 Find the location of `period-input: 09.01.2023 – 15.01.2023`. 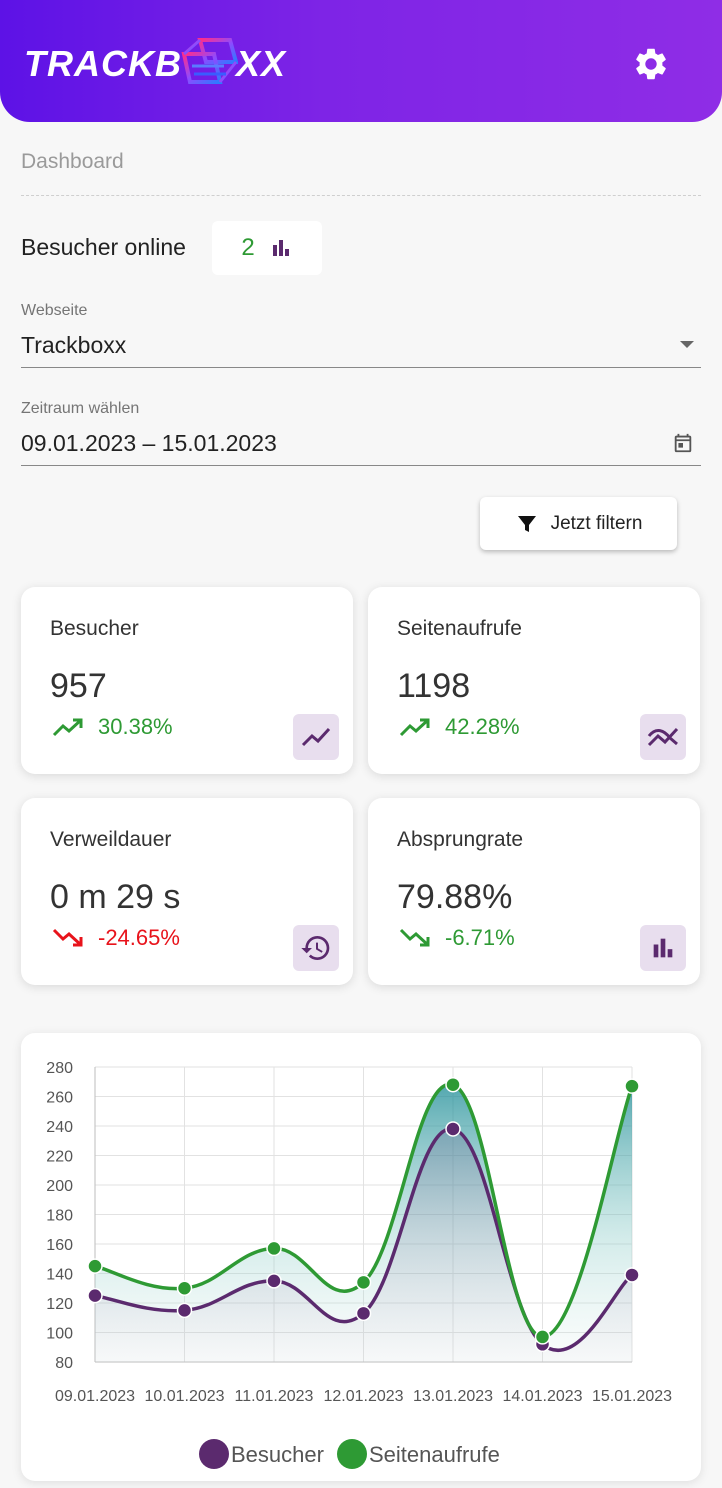

period-input: 09.01.2023 – 15.01.2023 is located at coordinates (149, 443).